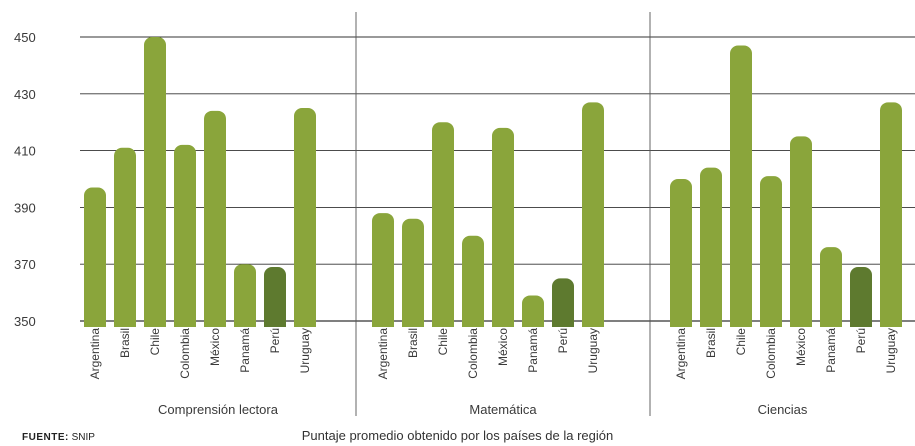 This screenshot has height=446, width=915. I want to click on source-note: FUENTE: SNIP, so click(58, 437).